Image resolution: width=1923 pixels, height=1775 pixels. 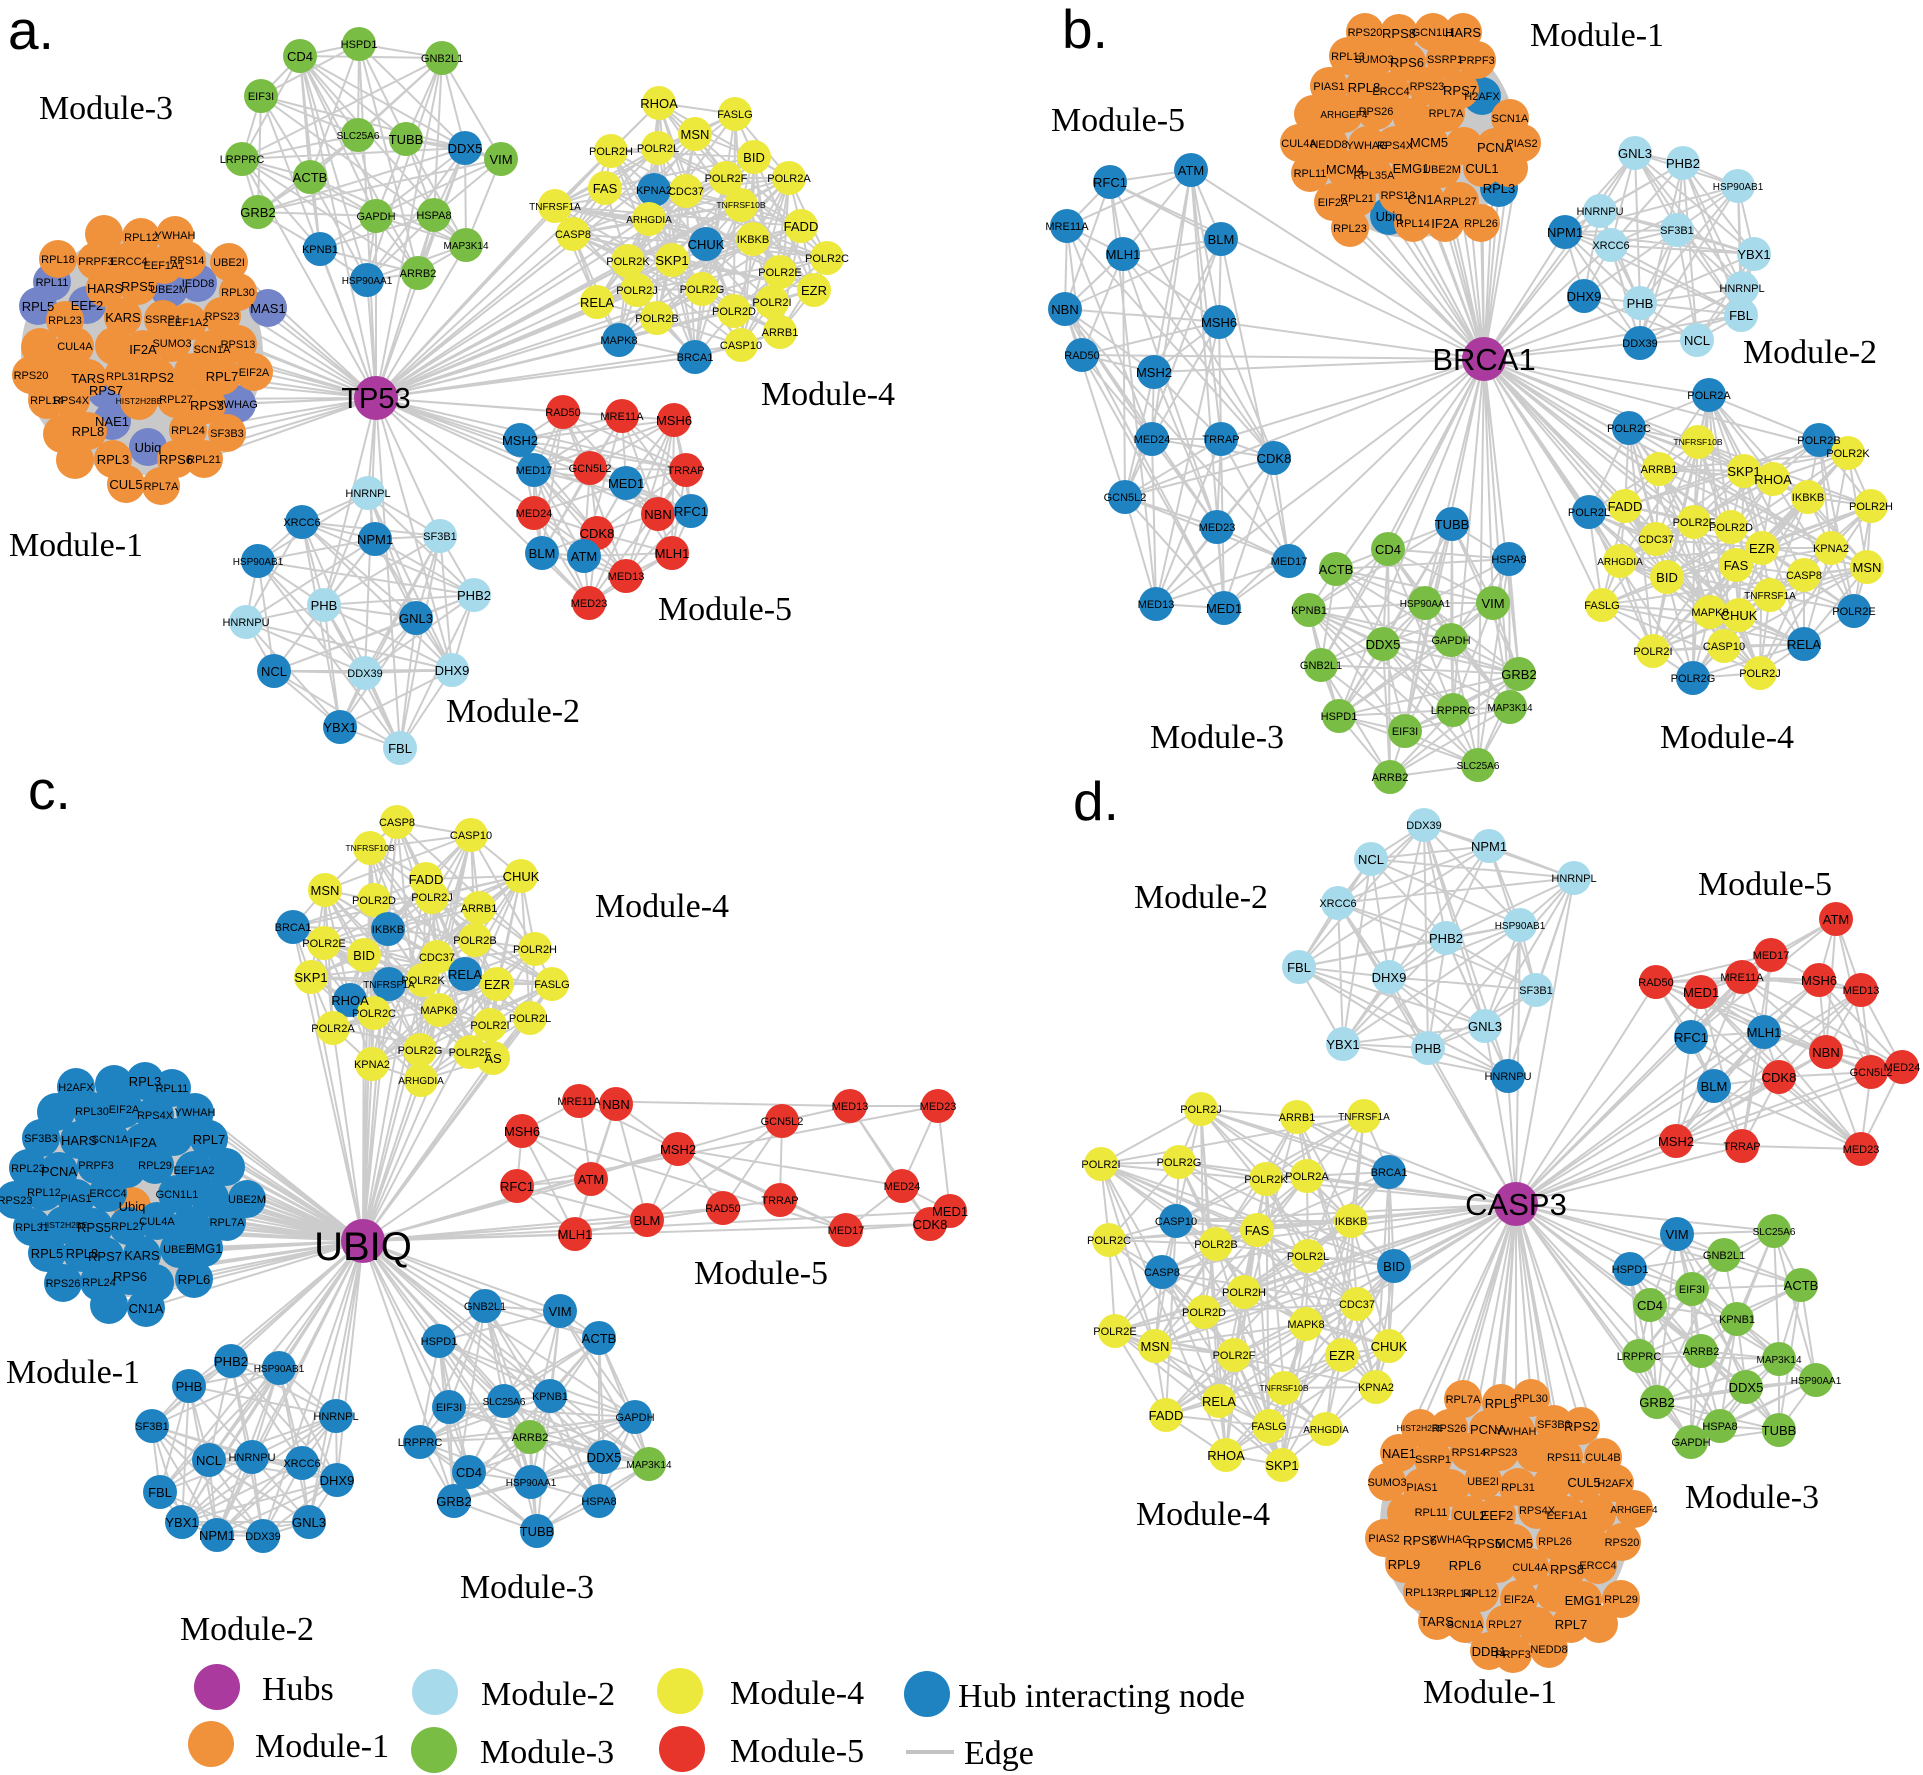 What do you see at coordinates (247, 1200) in the screenshot?
I see `svg-text: UBE2M` at bounding box center [247, 1200].